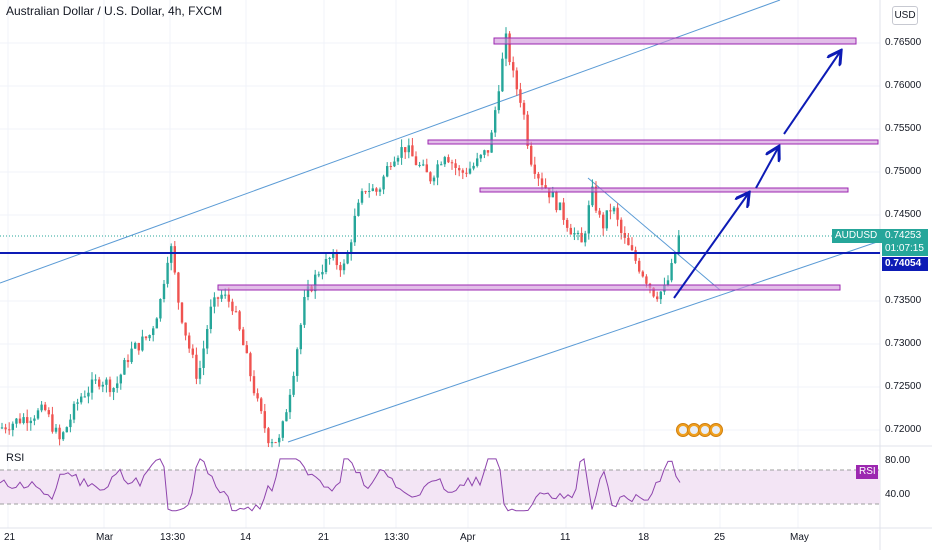 This screenshot has height=550, width=932. What do you see at coordinates (105, 537) in the screenshot?
I see `time-tick: Mar` at bounding box center [105, 537].